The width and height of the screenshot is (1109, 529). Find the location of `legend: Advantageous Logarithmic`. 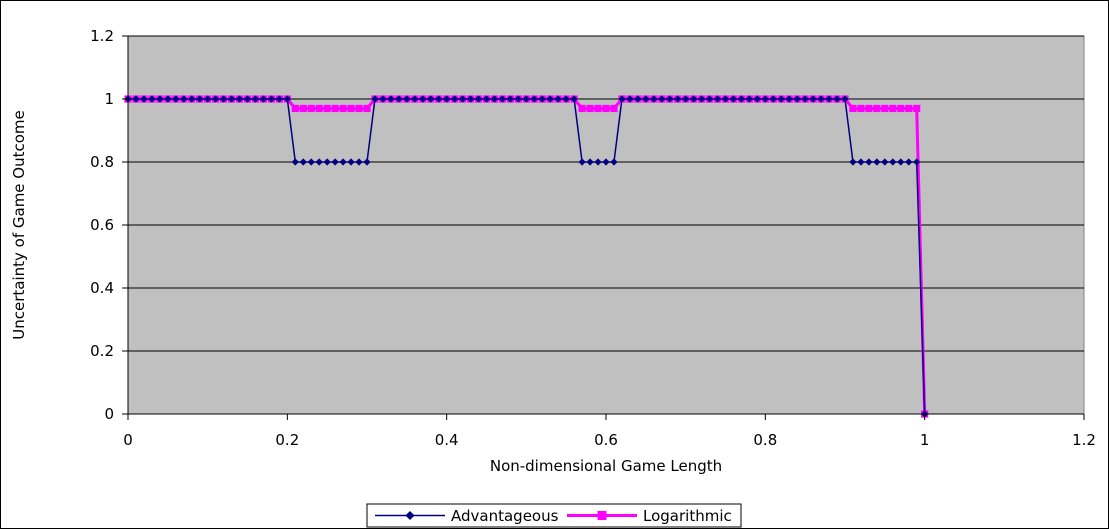

legend: Advantageous Logarithmic is located at coordinates (554, 515).